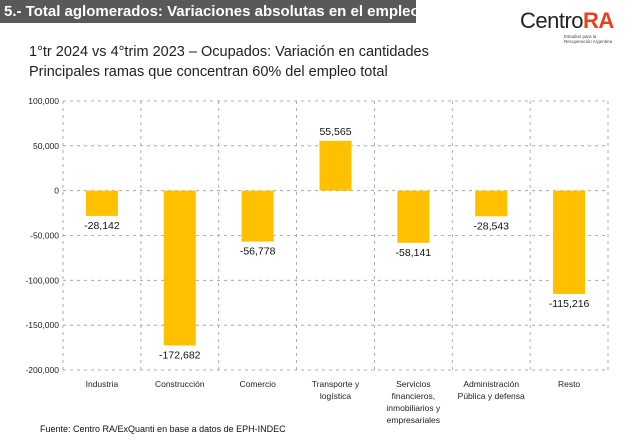 The image size is (642, 442). What do you see at coordinates (335, 396) in the screenshot?
I see `x-tick-label: logística` at bounding box center [335, 396].